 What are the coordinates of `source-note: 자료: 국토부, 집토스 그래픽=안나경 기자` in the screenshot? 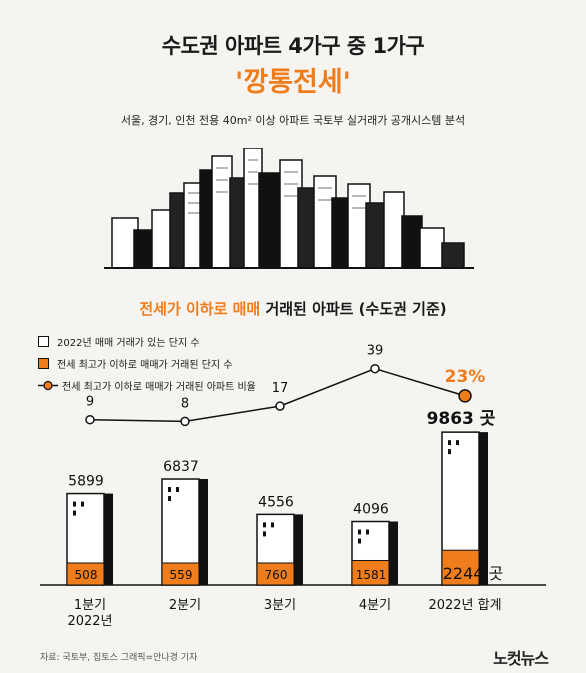 It's located at (119, 658).